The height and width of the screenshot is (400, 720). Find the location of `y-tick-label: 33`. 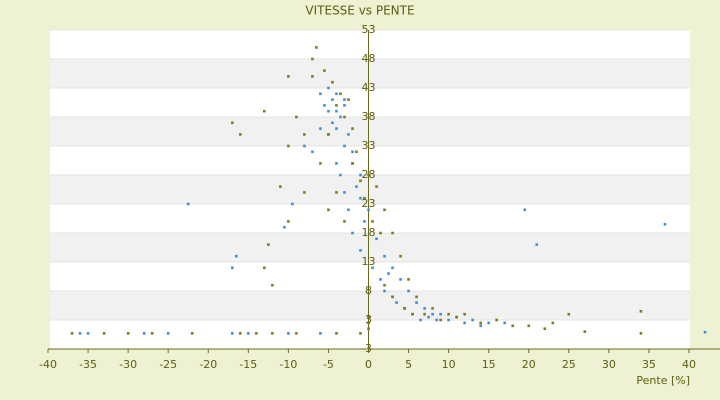

y-tick-label: 33 is located at coordinates (369, 145).